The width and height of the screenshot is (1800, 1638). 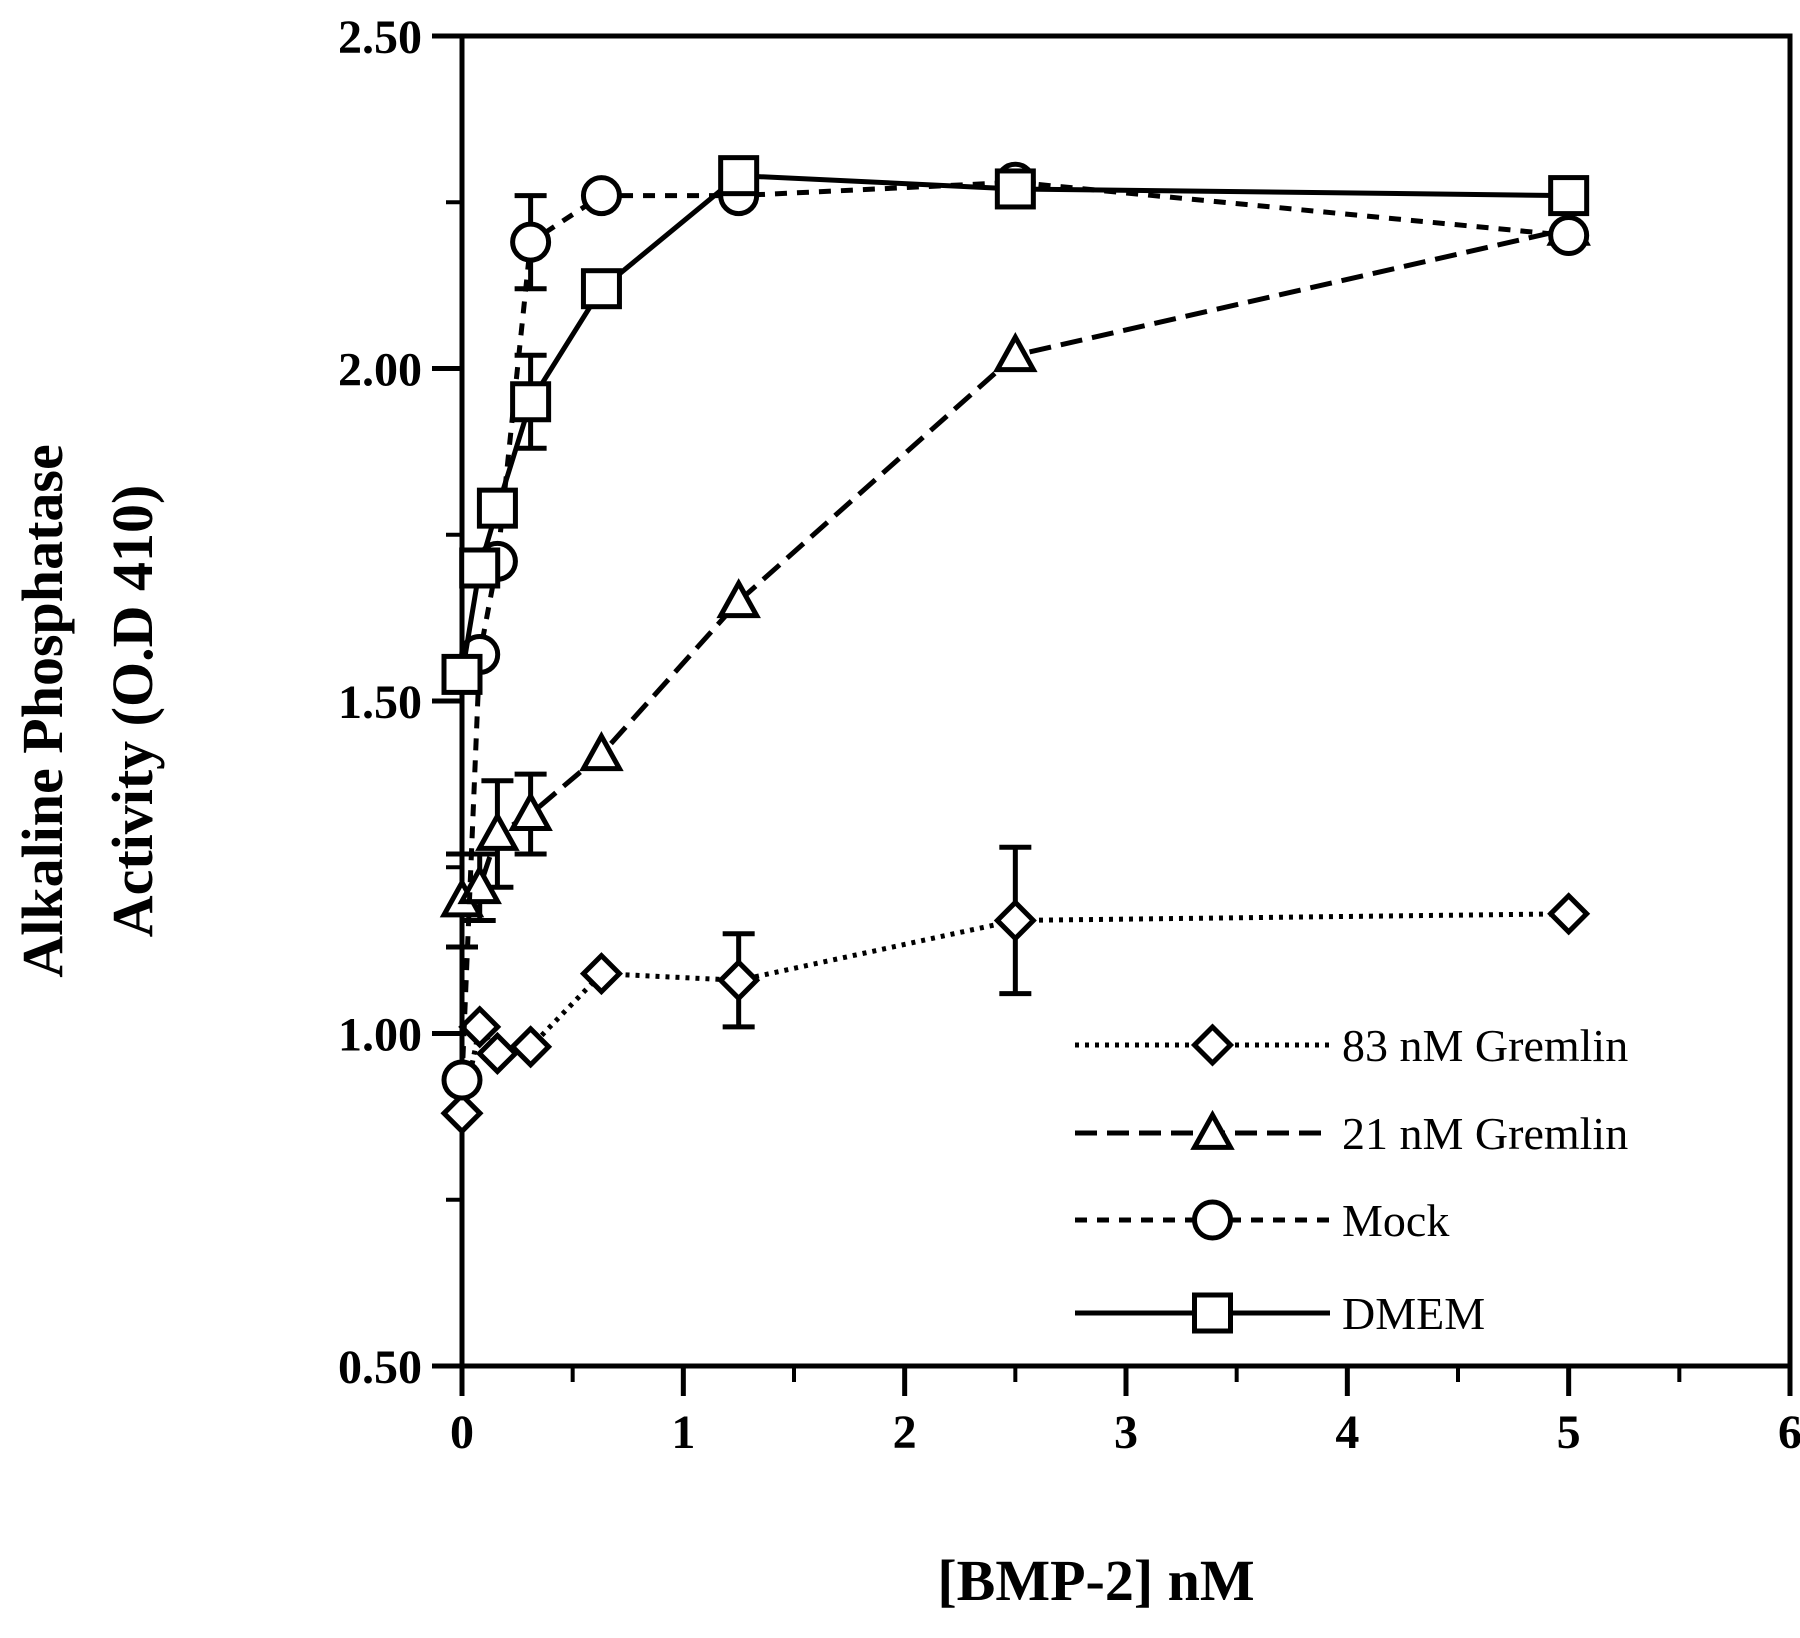 I want to click on legend-label: 21 nM Gremlin, so click(x=1485, y=1133).